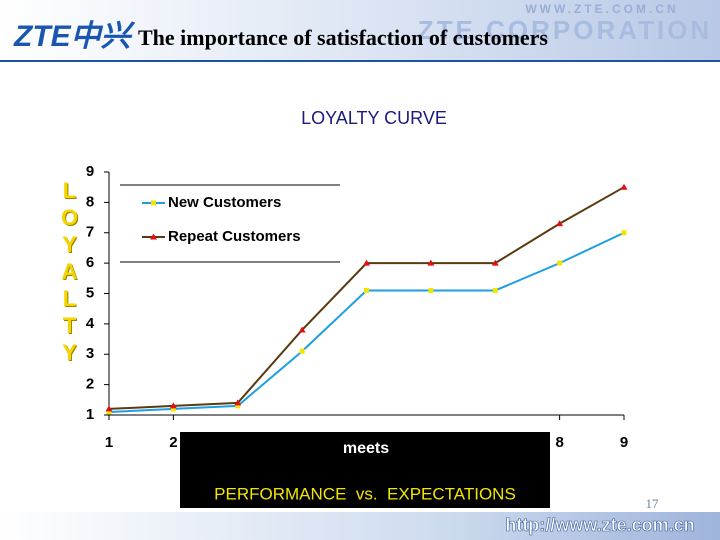 The width and height of the screenshot is (720, 540). Describe the element at coordinates (90, 323) in the screenshot. I see `y-tick-label: 4` at that location.